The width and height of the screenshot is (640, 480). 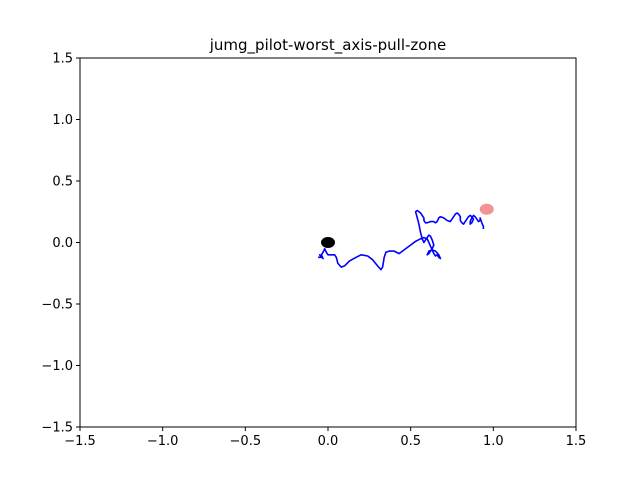 I want to click on x-tick-label: 1.0, so click(x=493, y=441).